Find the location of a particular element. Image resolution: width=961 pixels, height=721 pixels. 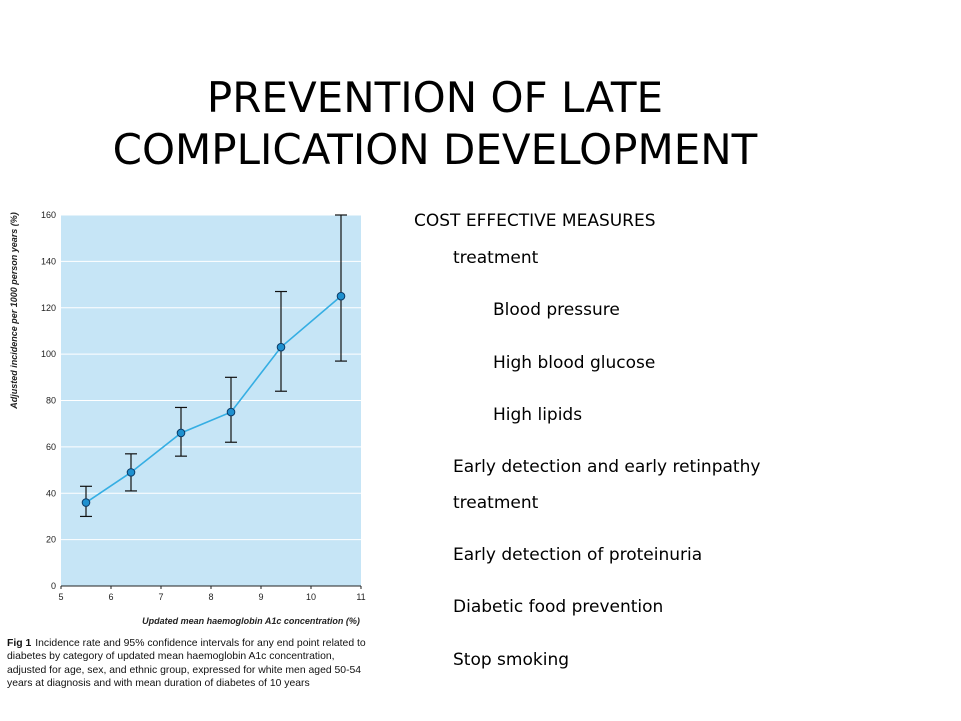

measures-heading: COST EFFECTIVE MEASURES is located at coordinates (535, 221).